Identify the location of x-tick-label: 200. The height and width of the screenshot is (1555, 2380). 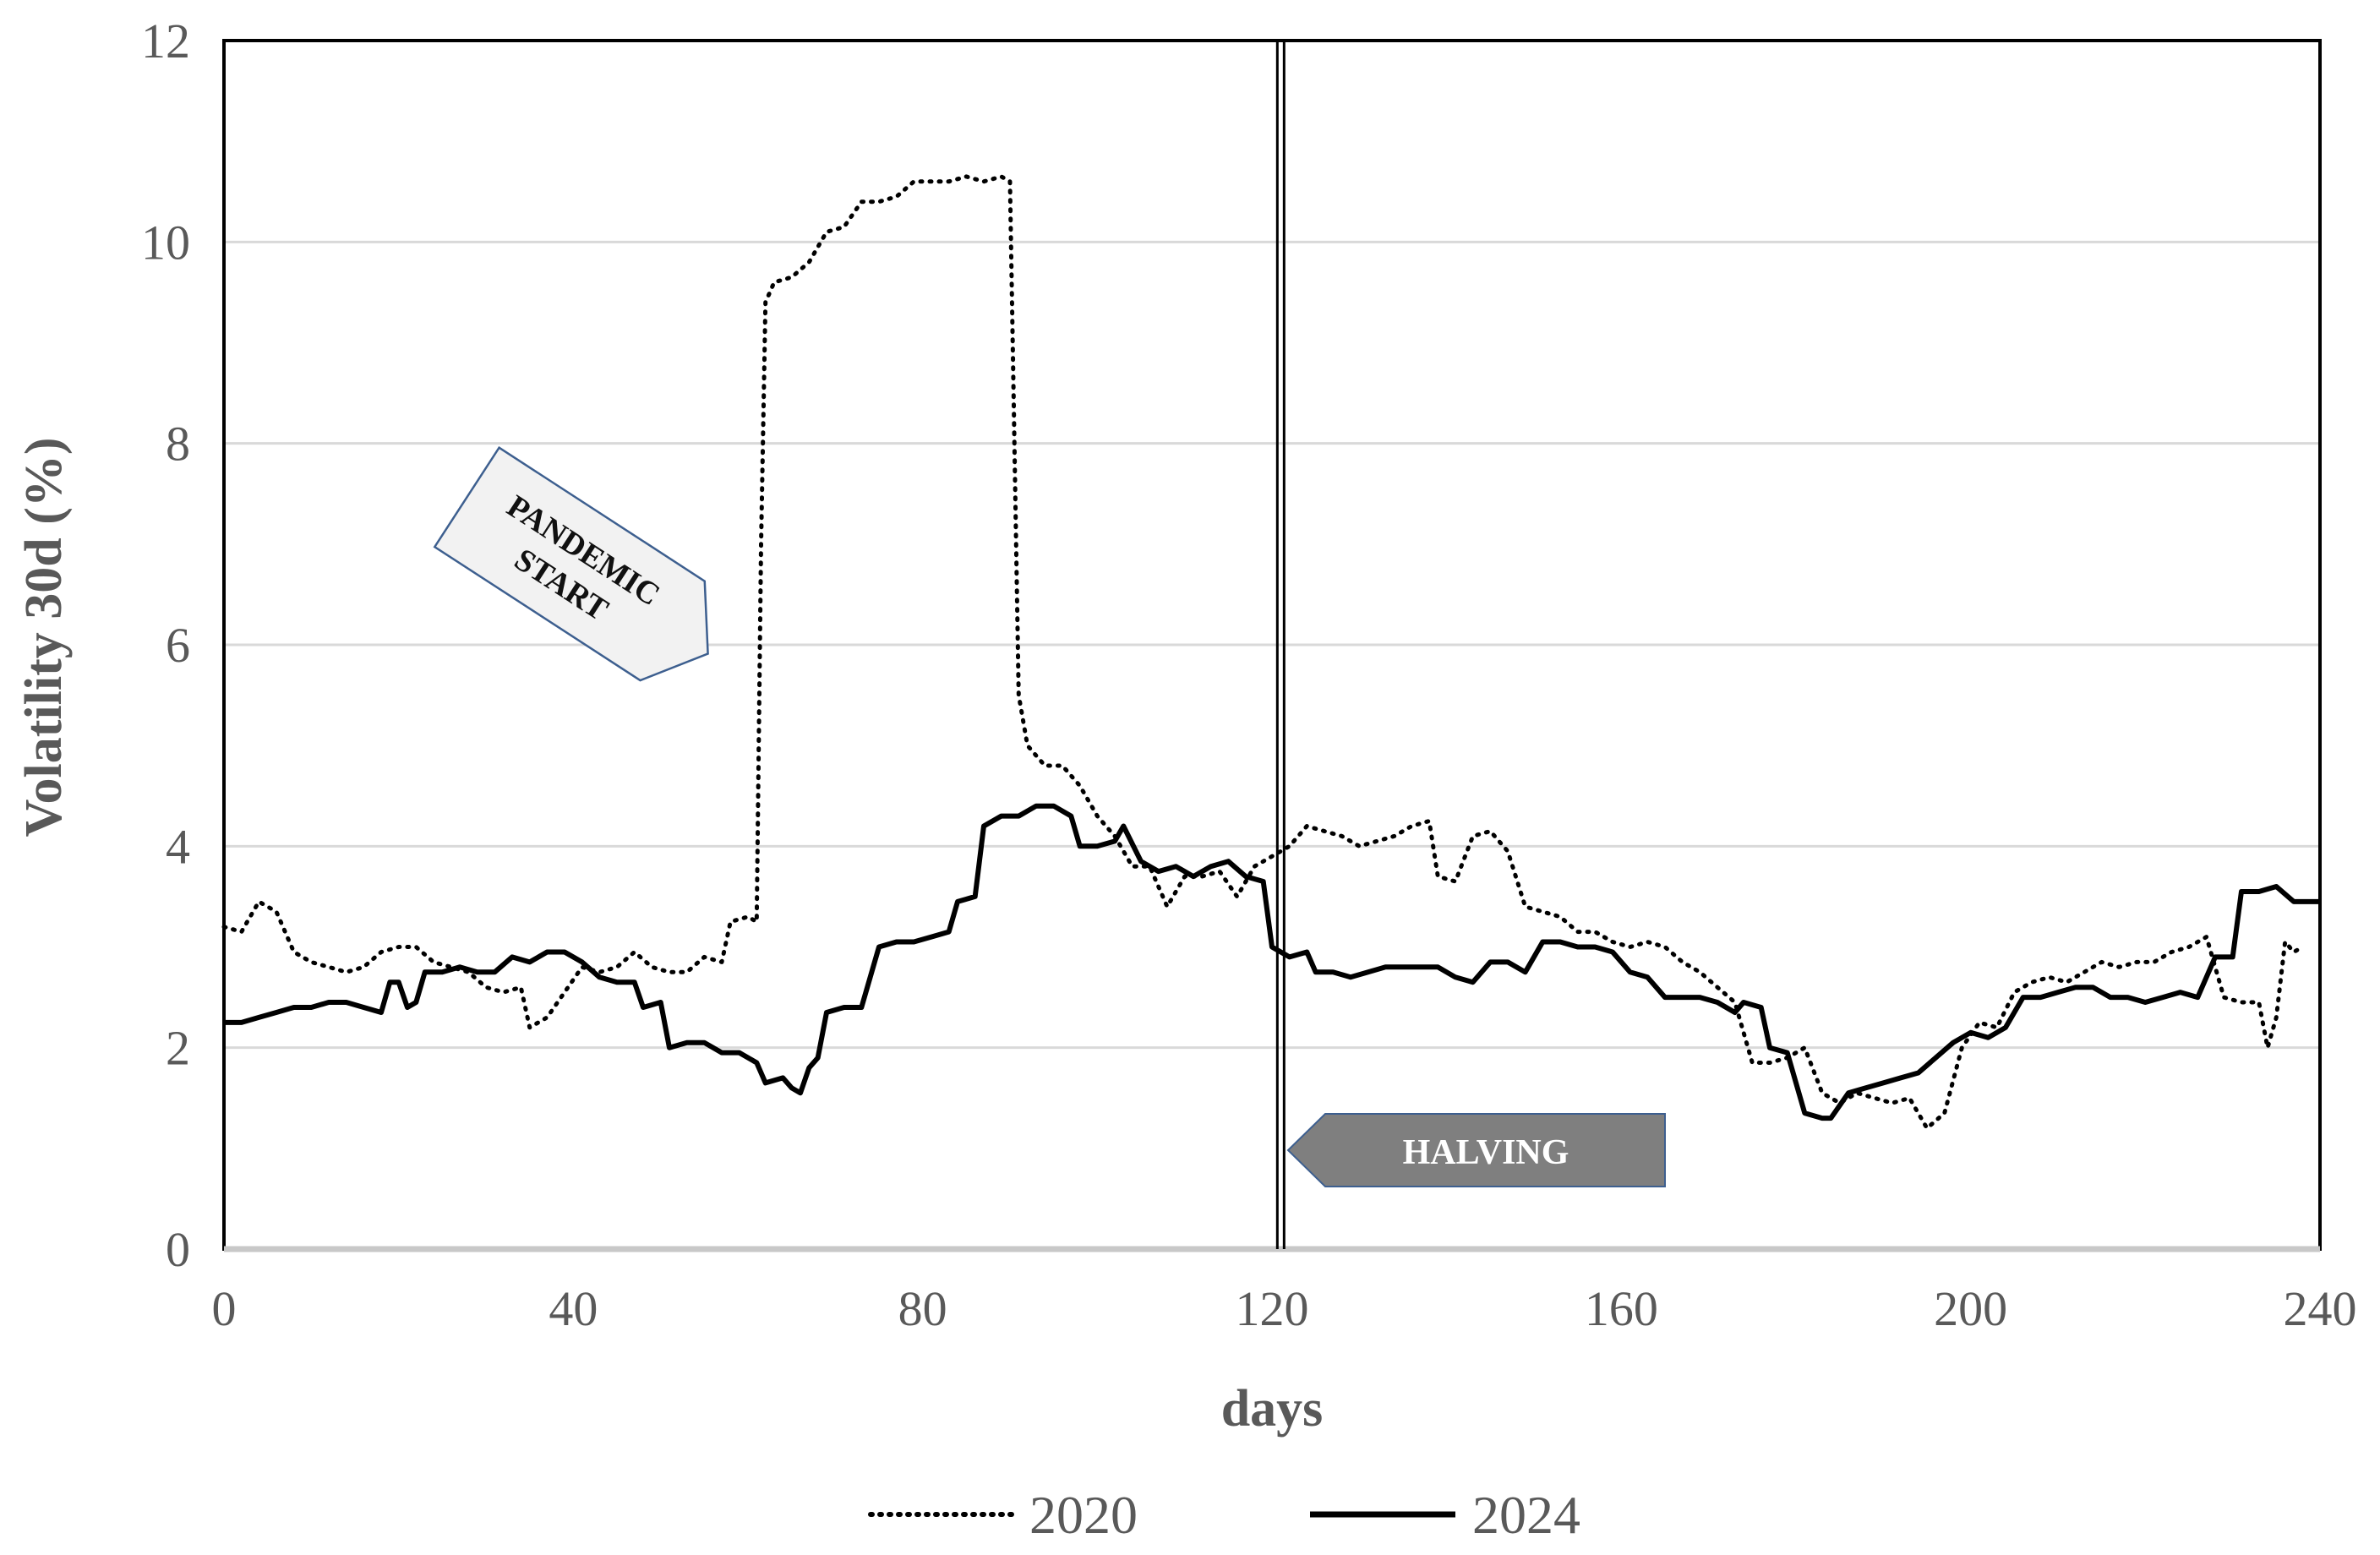
(1970, 1308).